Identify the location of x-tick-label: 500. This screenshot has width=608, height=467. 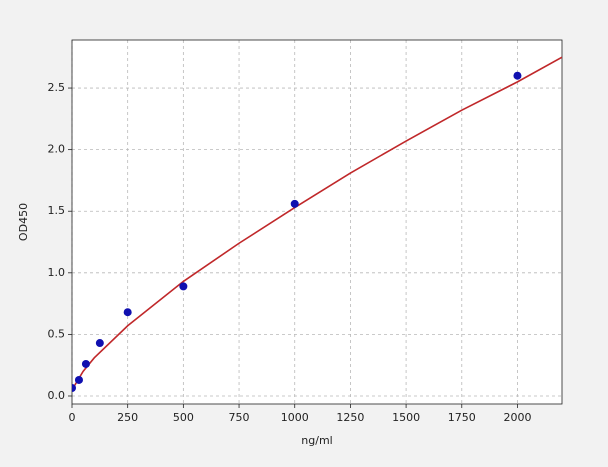
(183, 417).